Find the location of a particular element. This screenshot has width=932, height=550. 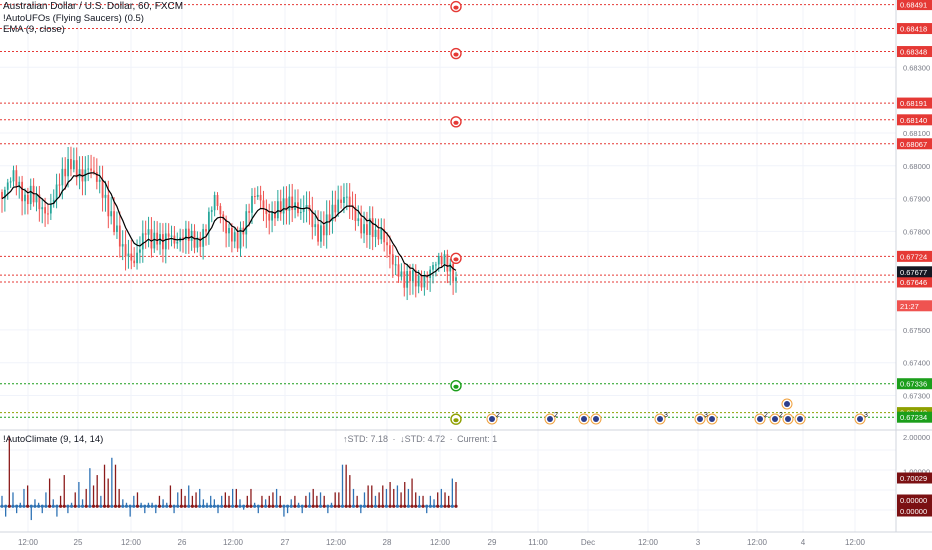

time-tick-label: 26 is located at coordinates (182, 542).